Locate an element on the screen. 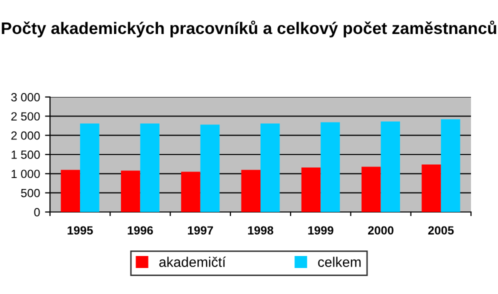 Image resolution: width=498 pixels, height=294 pixels. y-tick-label: 2 500 is located at coordinates (25, 116).